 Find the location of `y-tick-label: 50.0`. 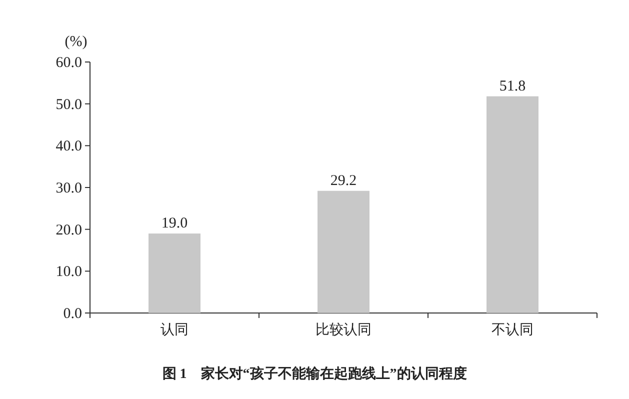

y-tick-label: 50.0 is located at coordinates (69, 104).